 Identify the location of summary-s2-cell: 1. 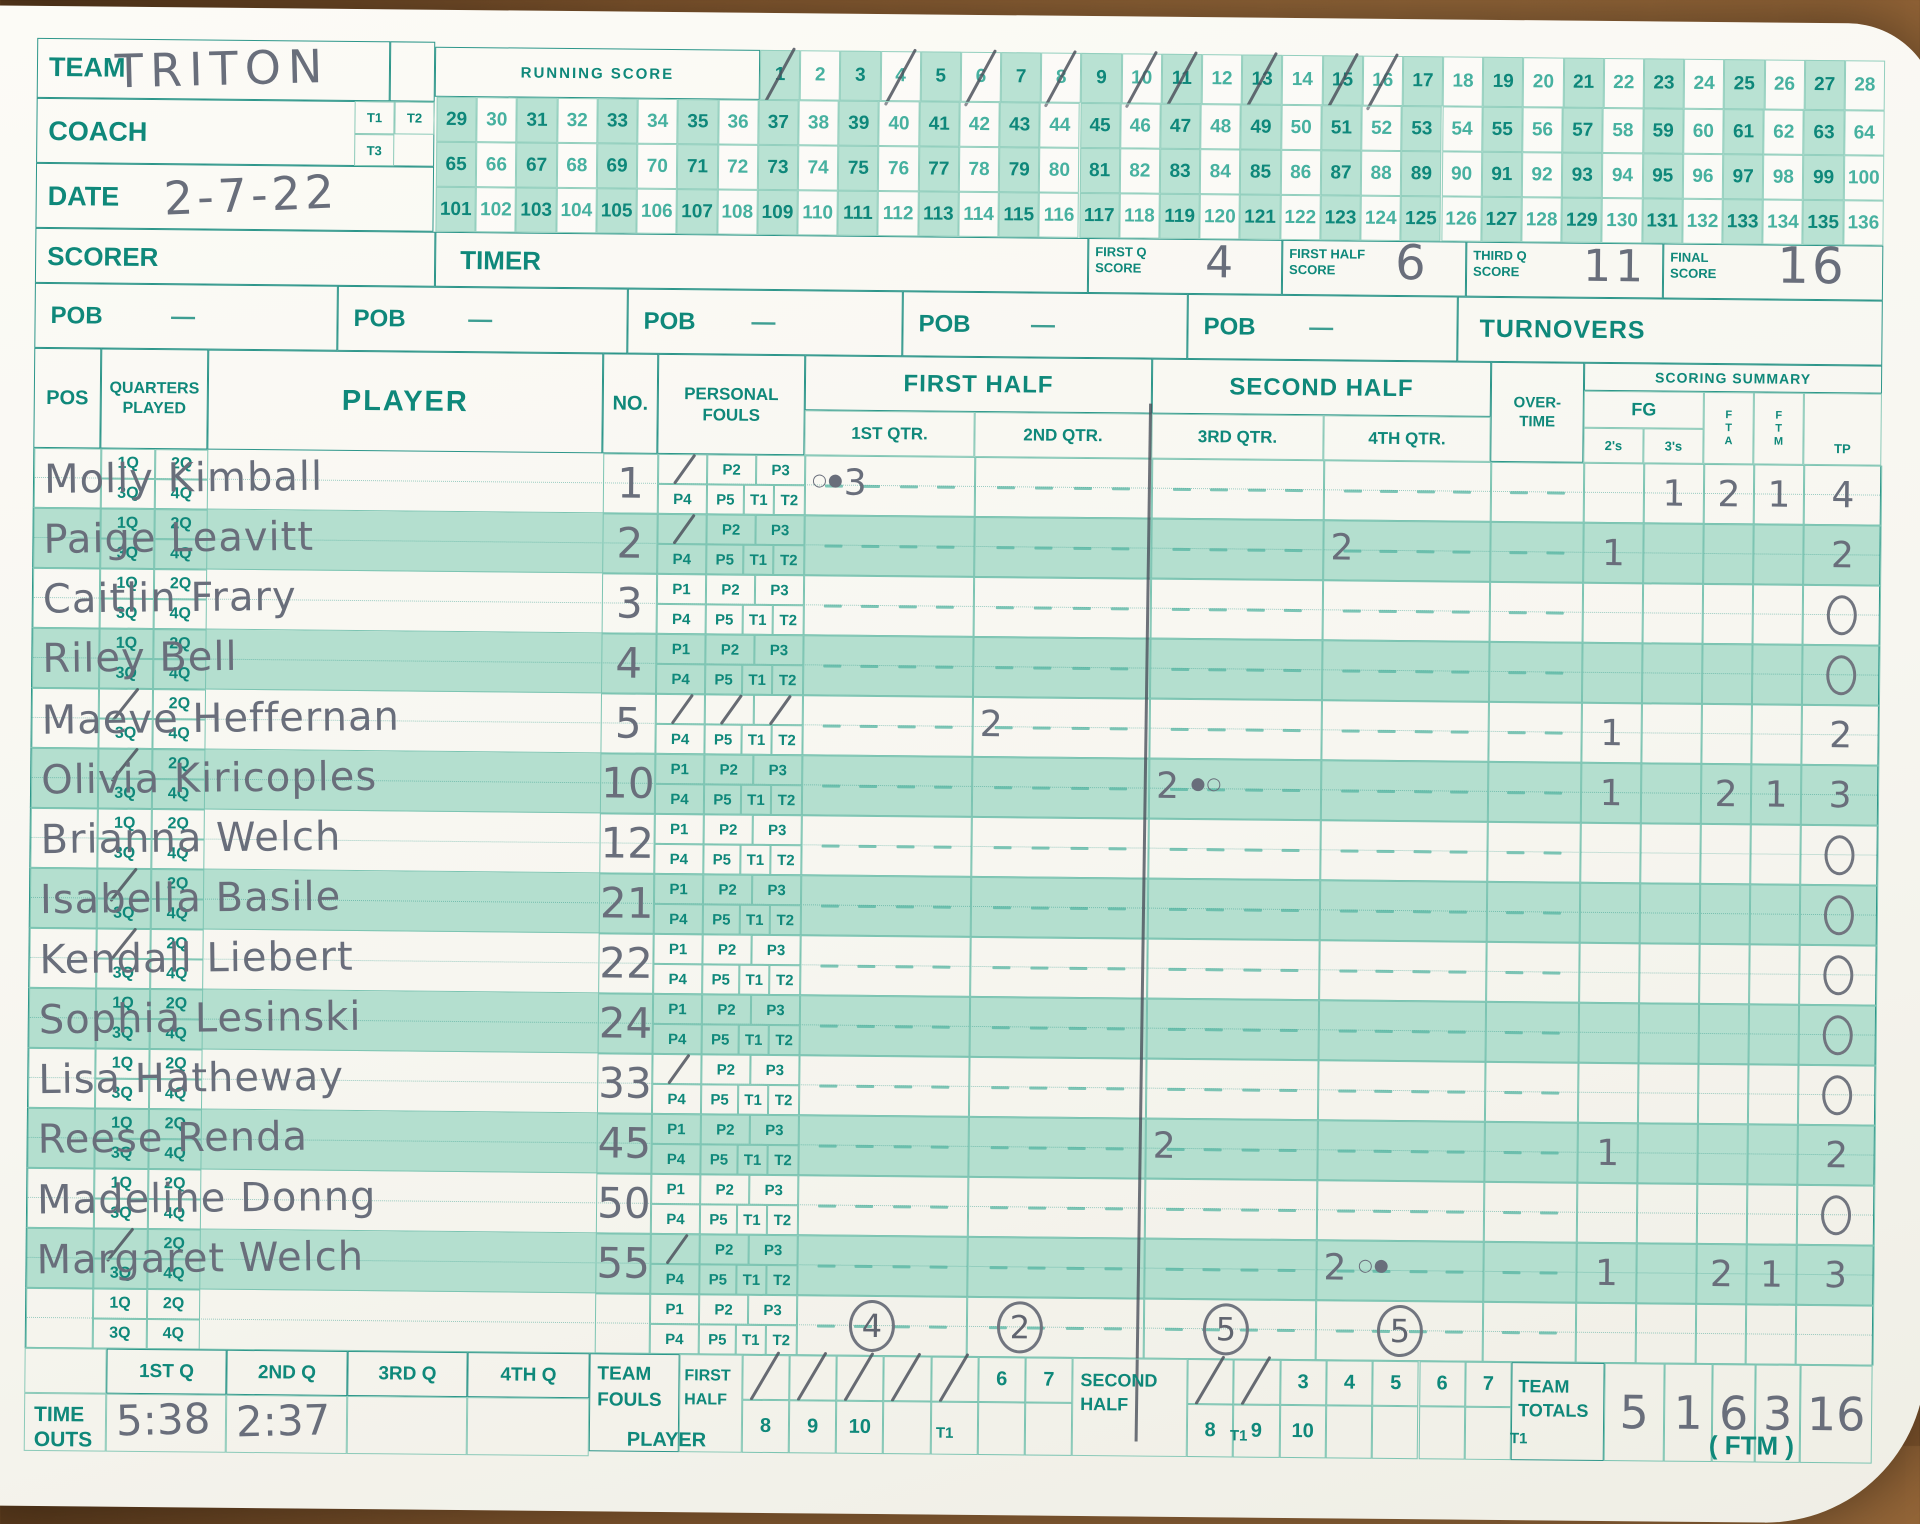
(1606, 1273).